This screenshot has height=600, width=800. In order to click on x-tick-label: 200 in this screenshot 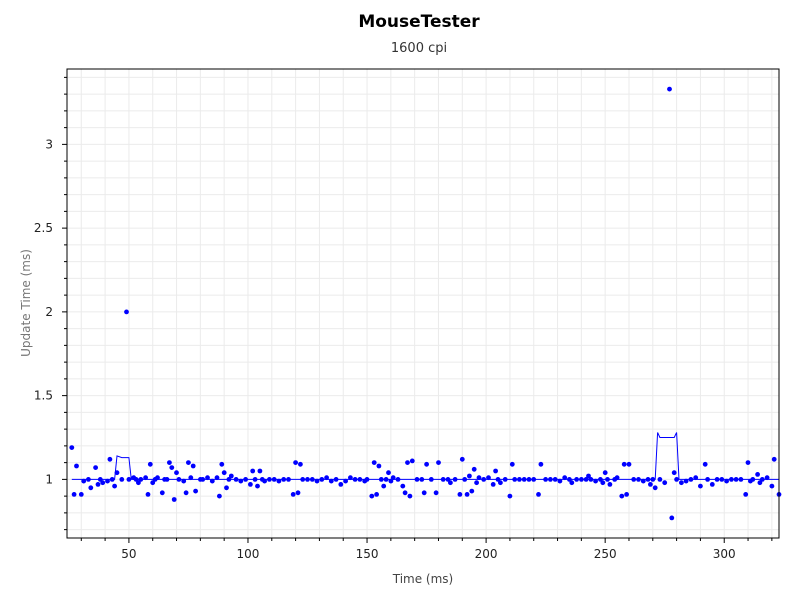, I will do `click(486, 554)`.